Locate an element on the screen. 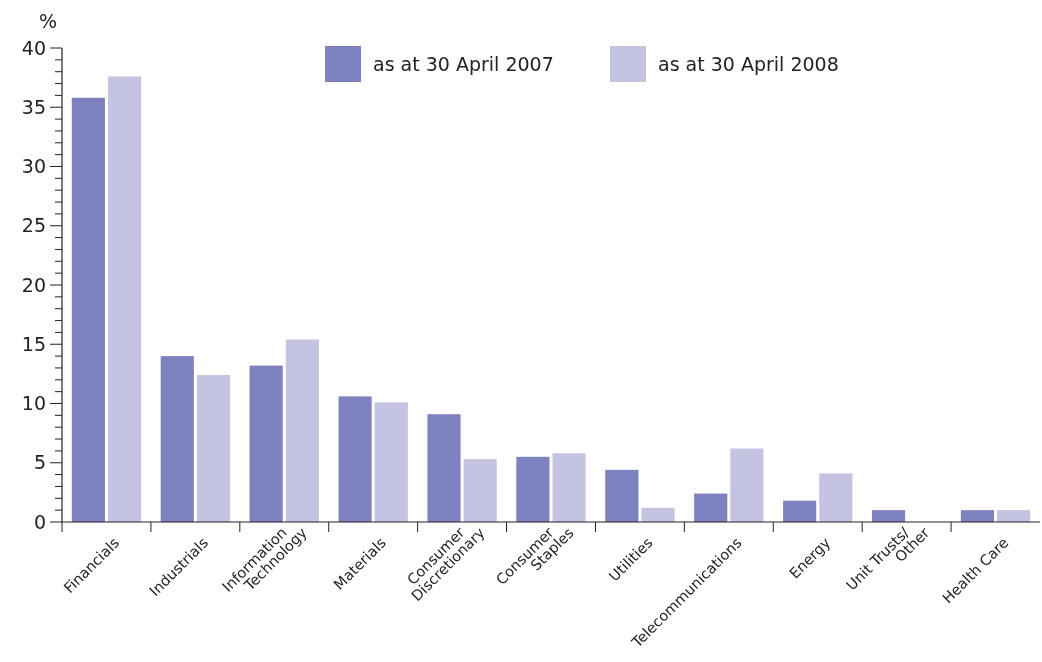  y-tick-label: 10 is located at coordinates (33, 403).